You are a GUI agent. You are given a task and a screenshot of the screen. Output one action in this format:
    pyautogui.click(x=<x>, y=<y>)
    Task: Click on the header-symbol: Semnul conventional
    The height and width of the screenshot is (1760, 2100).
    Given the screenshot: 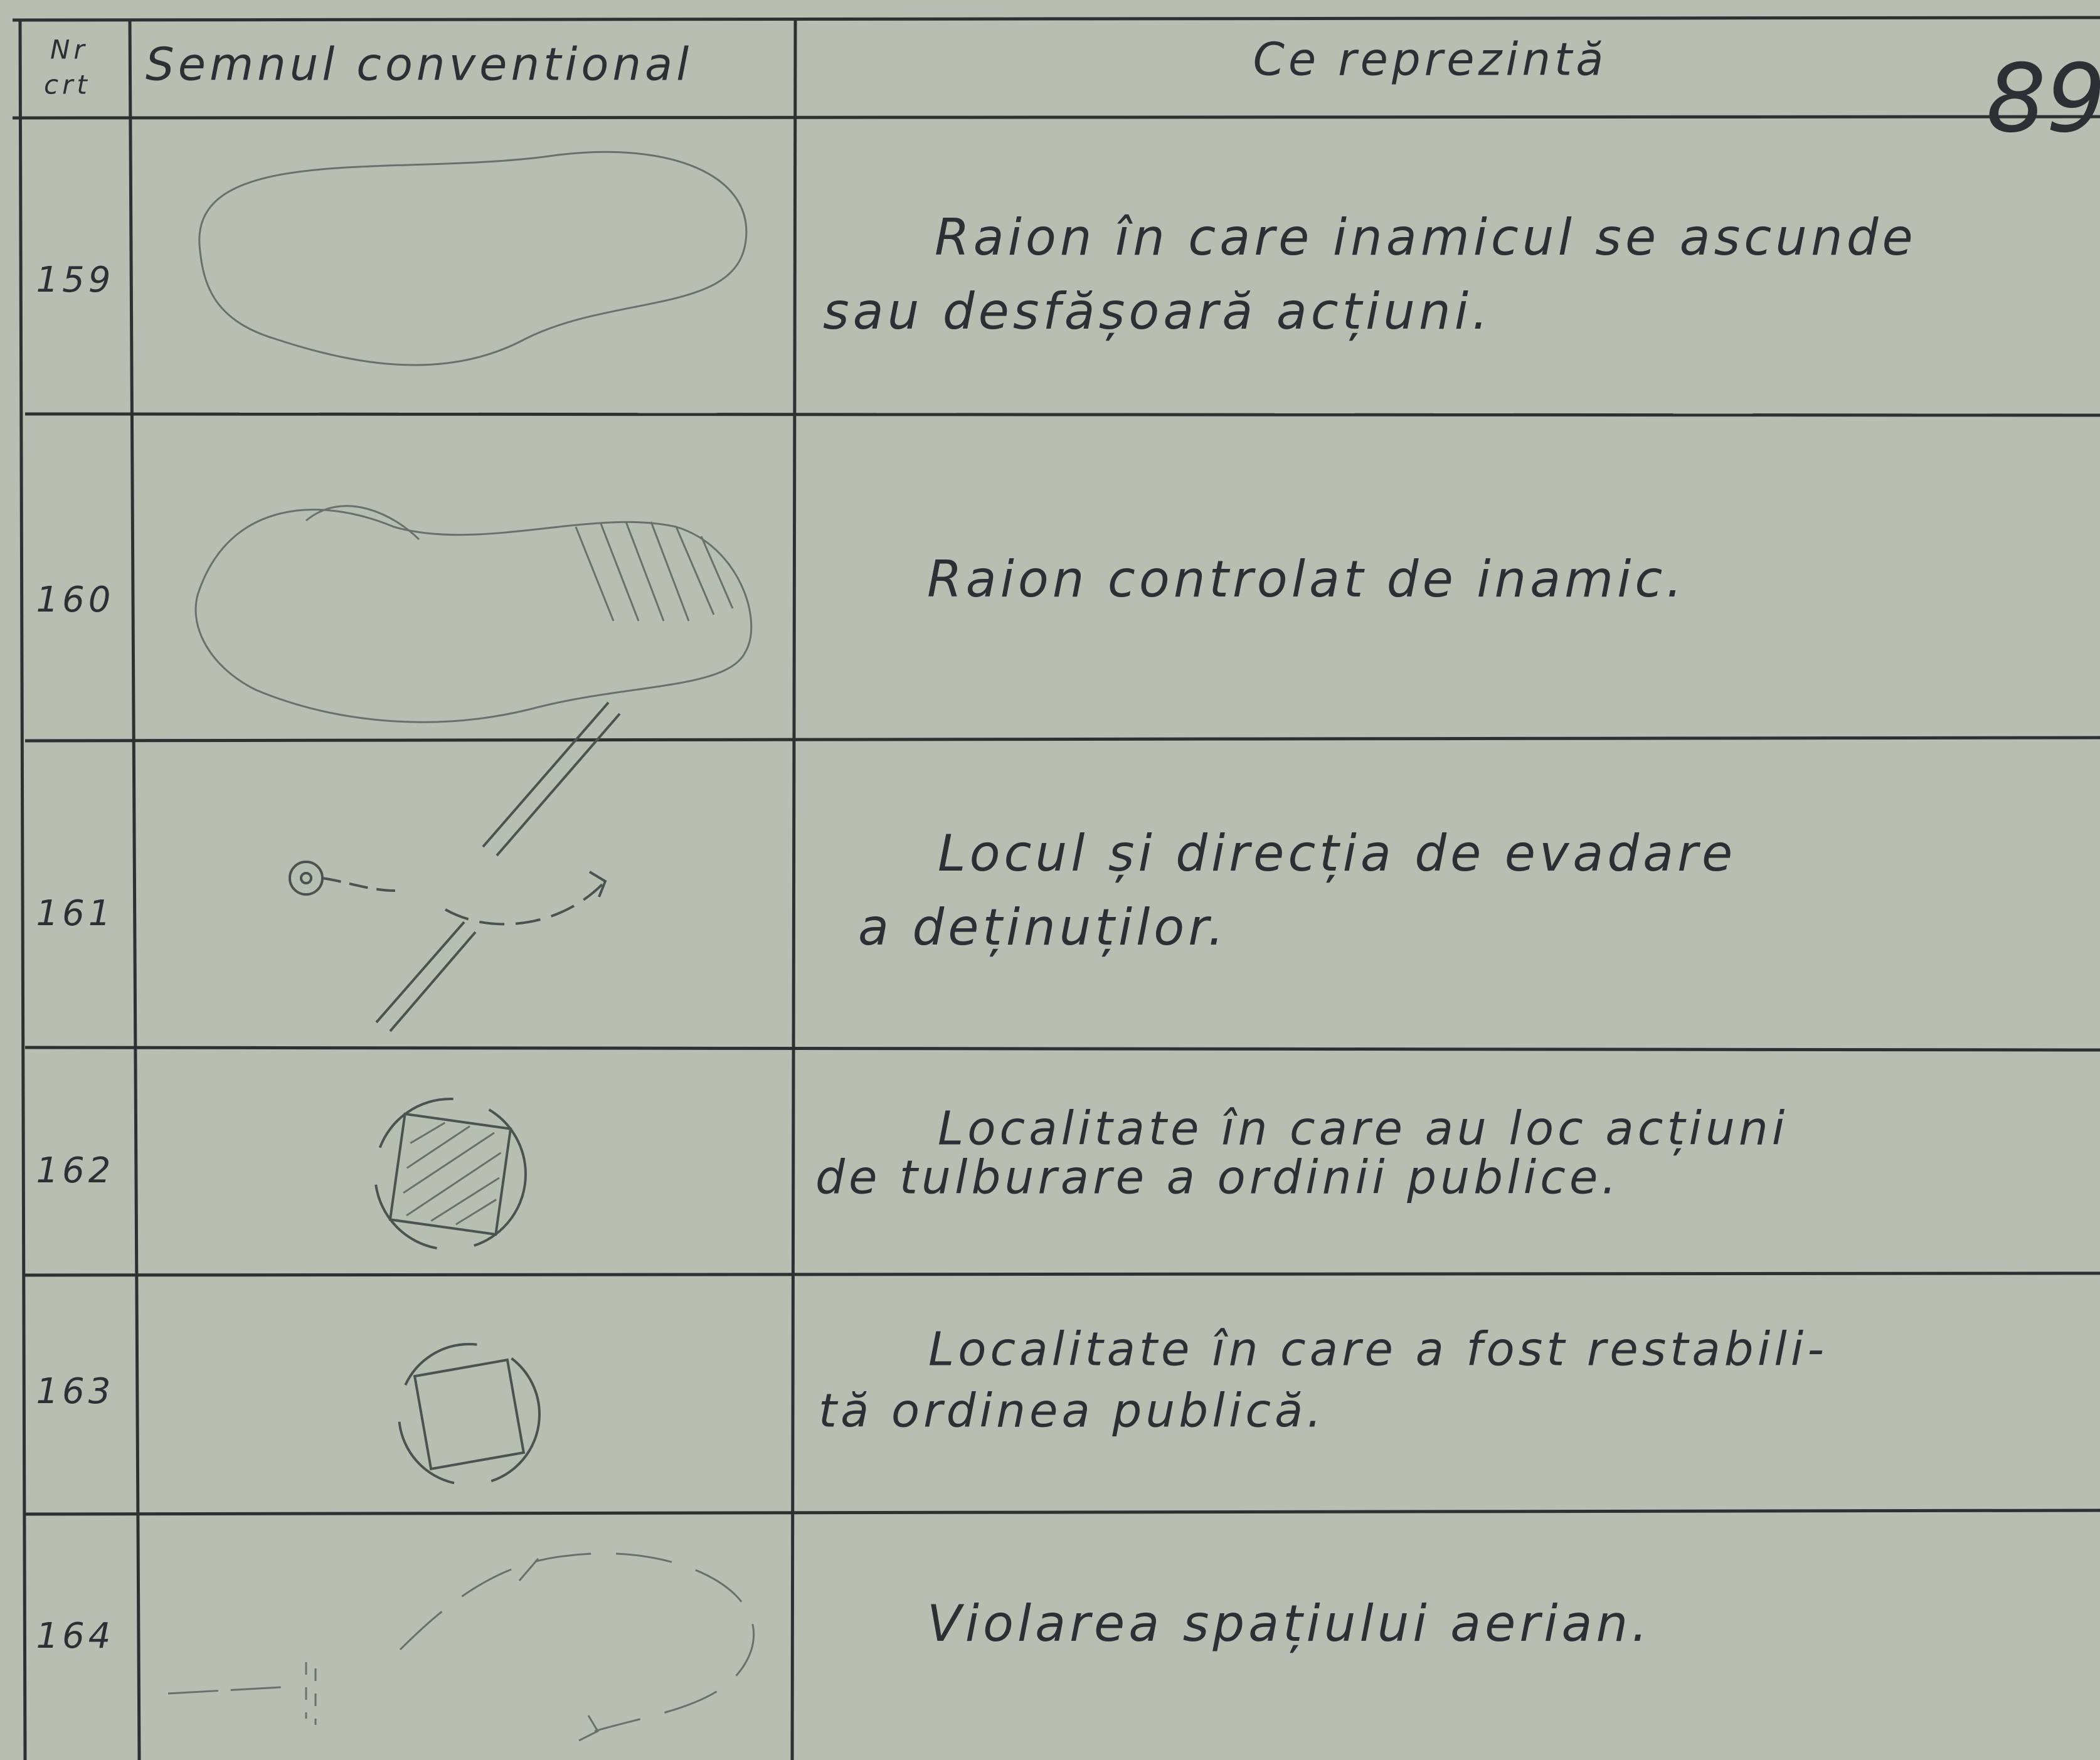 What is the action you would take?
    pyautogui.click(x=419, y=64)
    